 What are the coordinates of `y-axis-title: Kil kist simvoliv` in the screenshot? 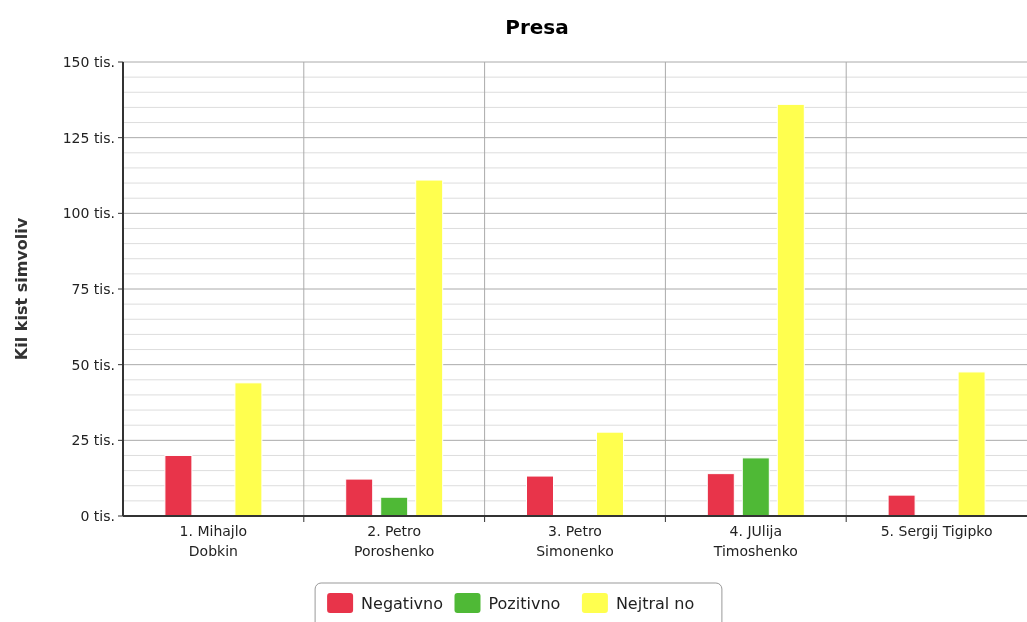 It's located at (21, 289).